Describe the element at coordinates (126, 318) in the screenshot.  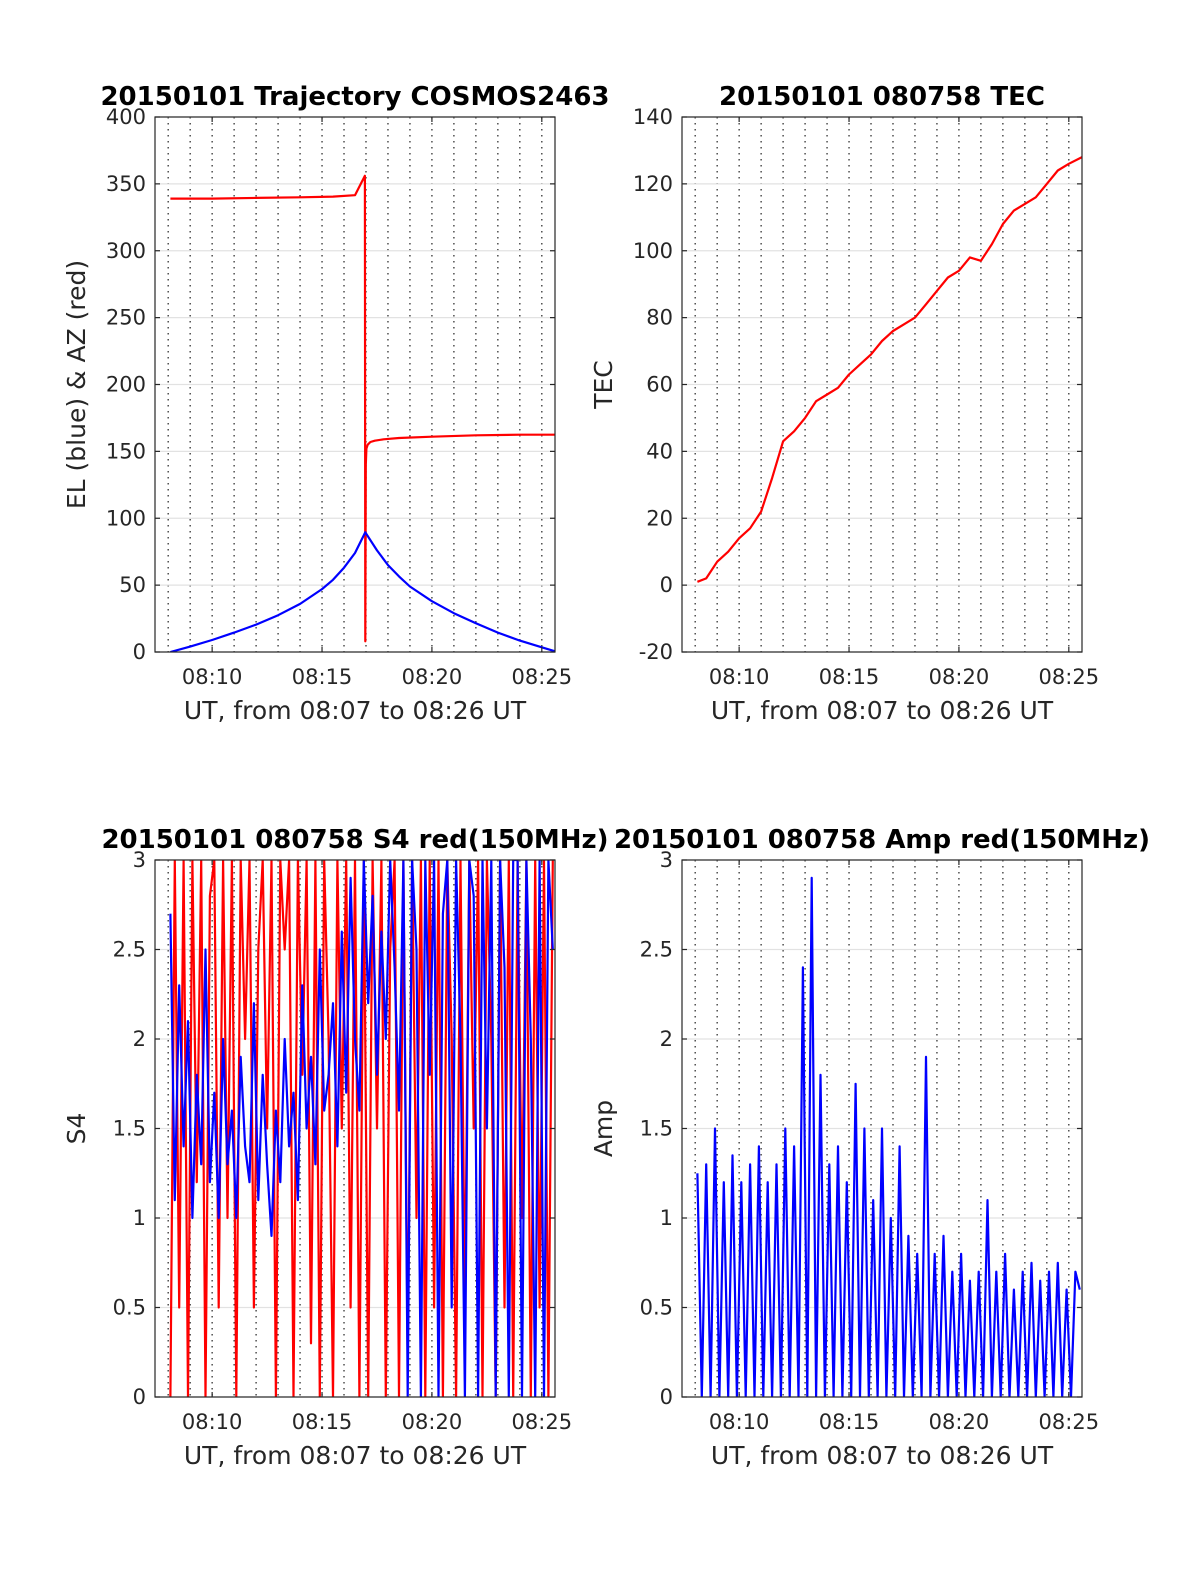
I see `y-tick-label: 250` at that location.